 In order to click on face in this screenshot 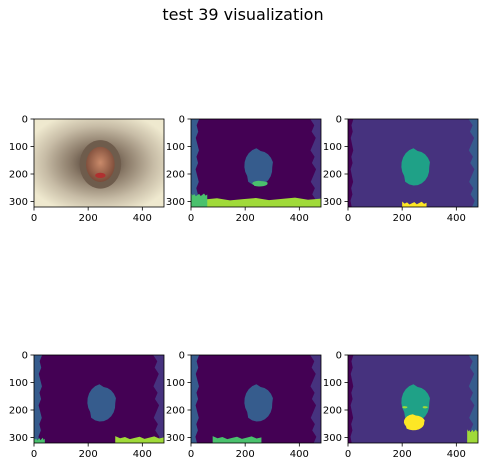, I will do `click(100, 164)`.